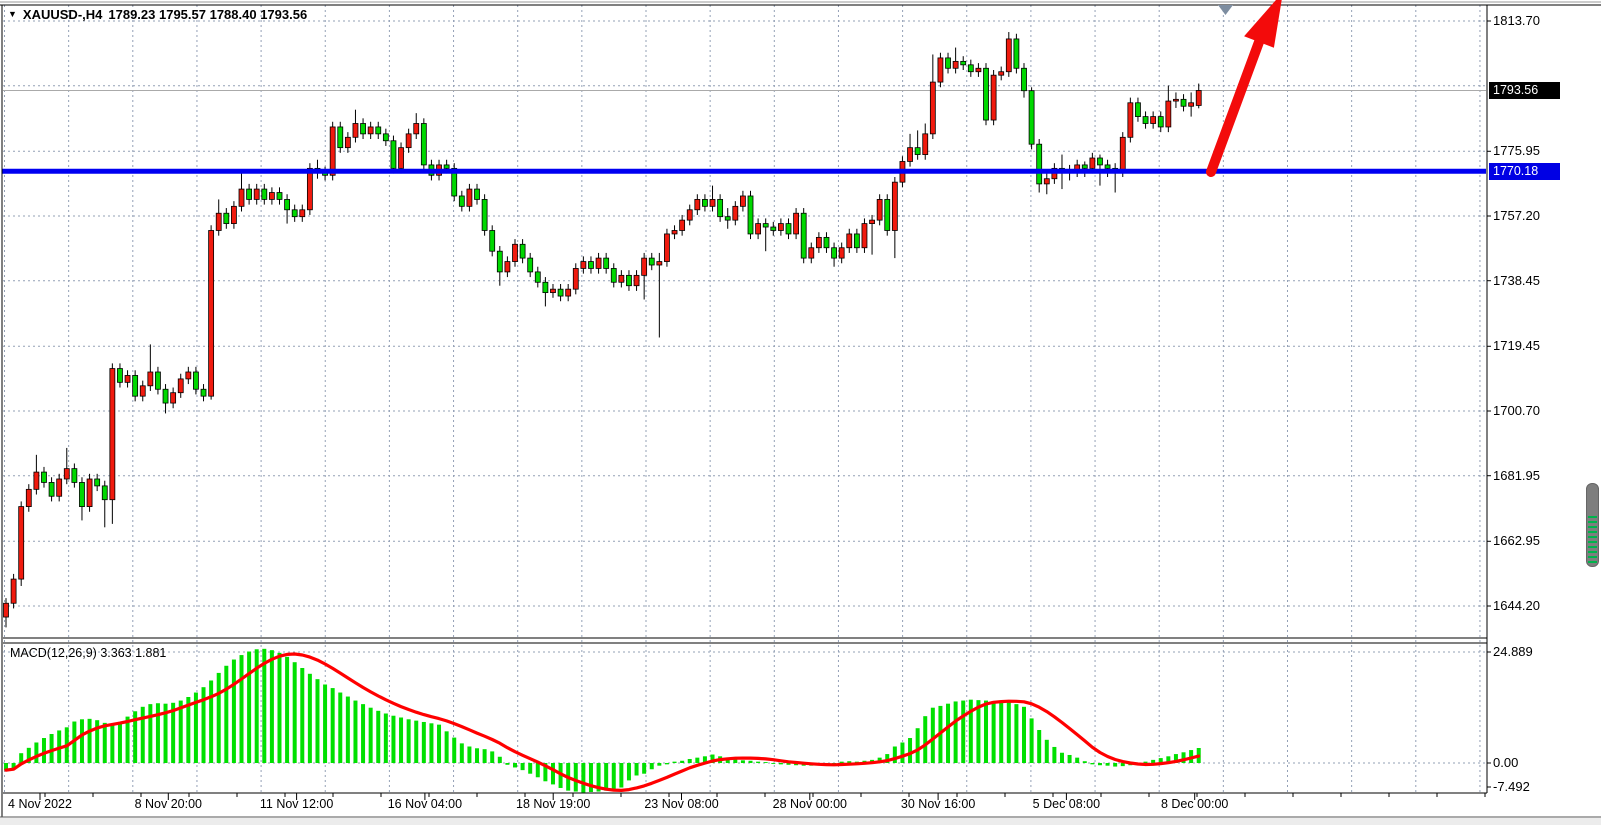  Describe the element at coordinates (1592, 525) in the screenshot. I see `scrollbar-thumb` at that location.